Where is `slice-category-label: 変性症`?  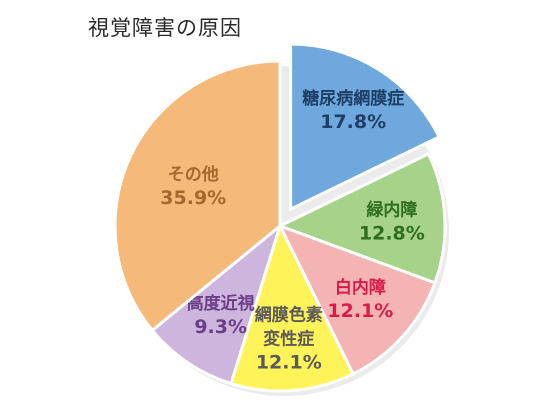 slice-category-label: 変性症 is located at coordinates (288, 339).